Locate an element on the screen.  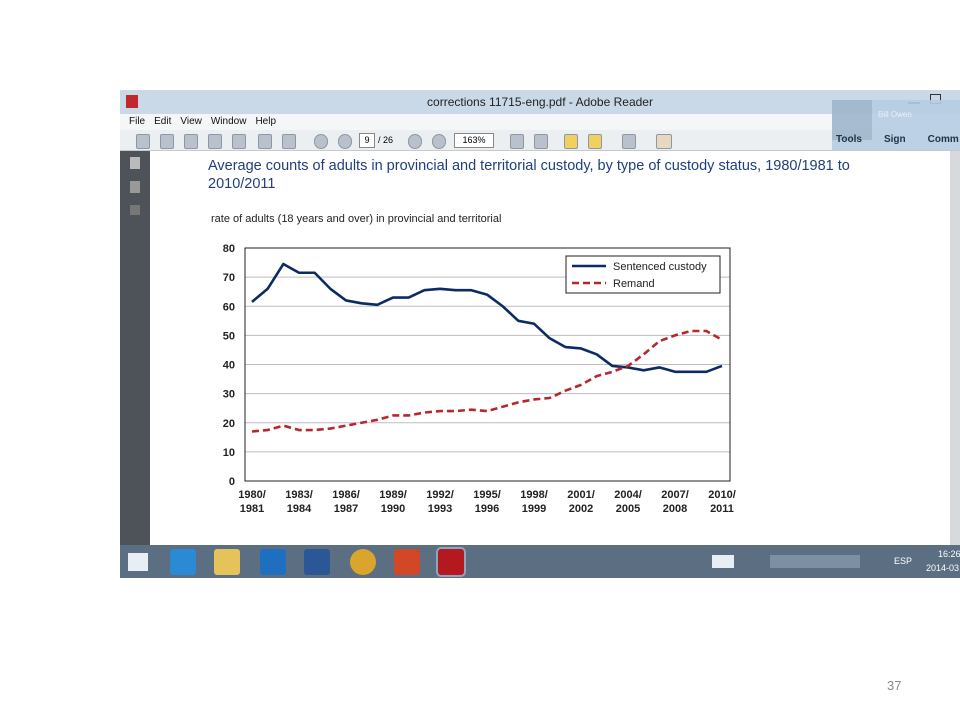
x-tick-label: 1980/1981 is located at coordinates (252, 502).